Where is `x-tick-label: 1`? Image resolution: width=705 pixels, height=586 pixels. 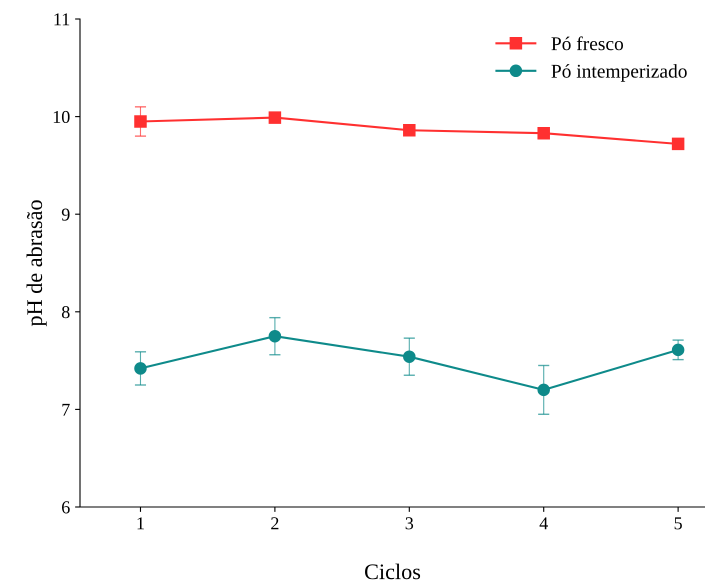 x-tick-label: 1 is located at coordinates (141, 523).